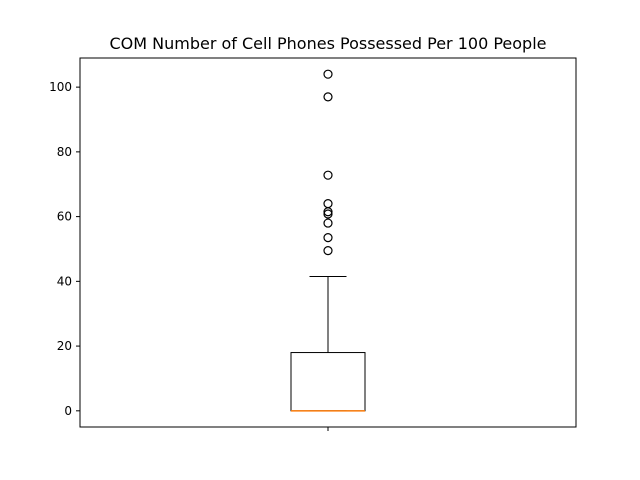 The height and width of the screenshot is (480, 640). What do you see at coordinates (64, 217) in the screenshot?
I see `y-tick-label: 60` at bounding box center [64, 217].